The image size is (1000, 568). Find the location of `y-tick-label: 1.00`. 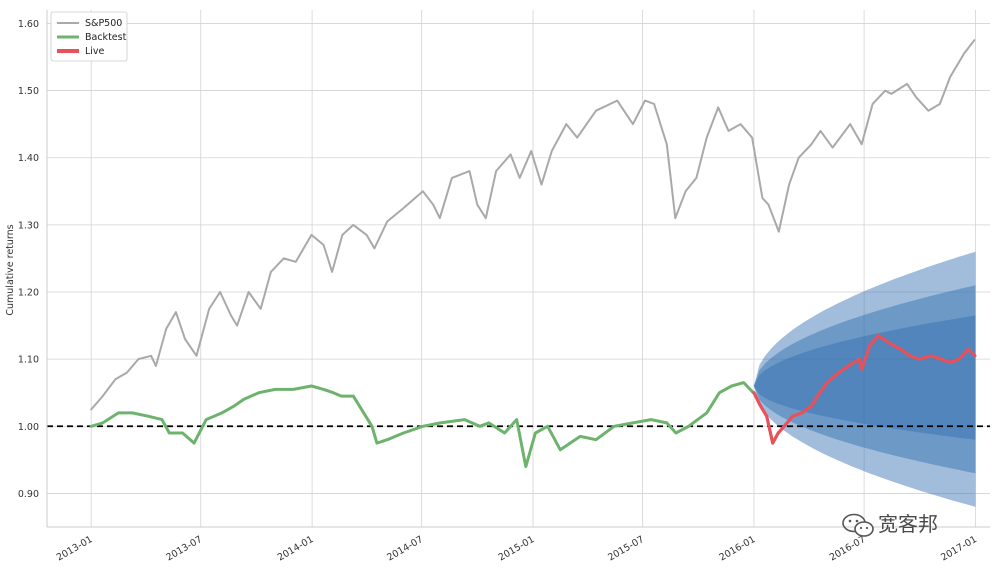

y-tick-label: 1.00 is located at coordinates (28, 427).